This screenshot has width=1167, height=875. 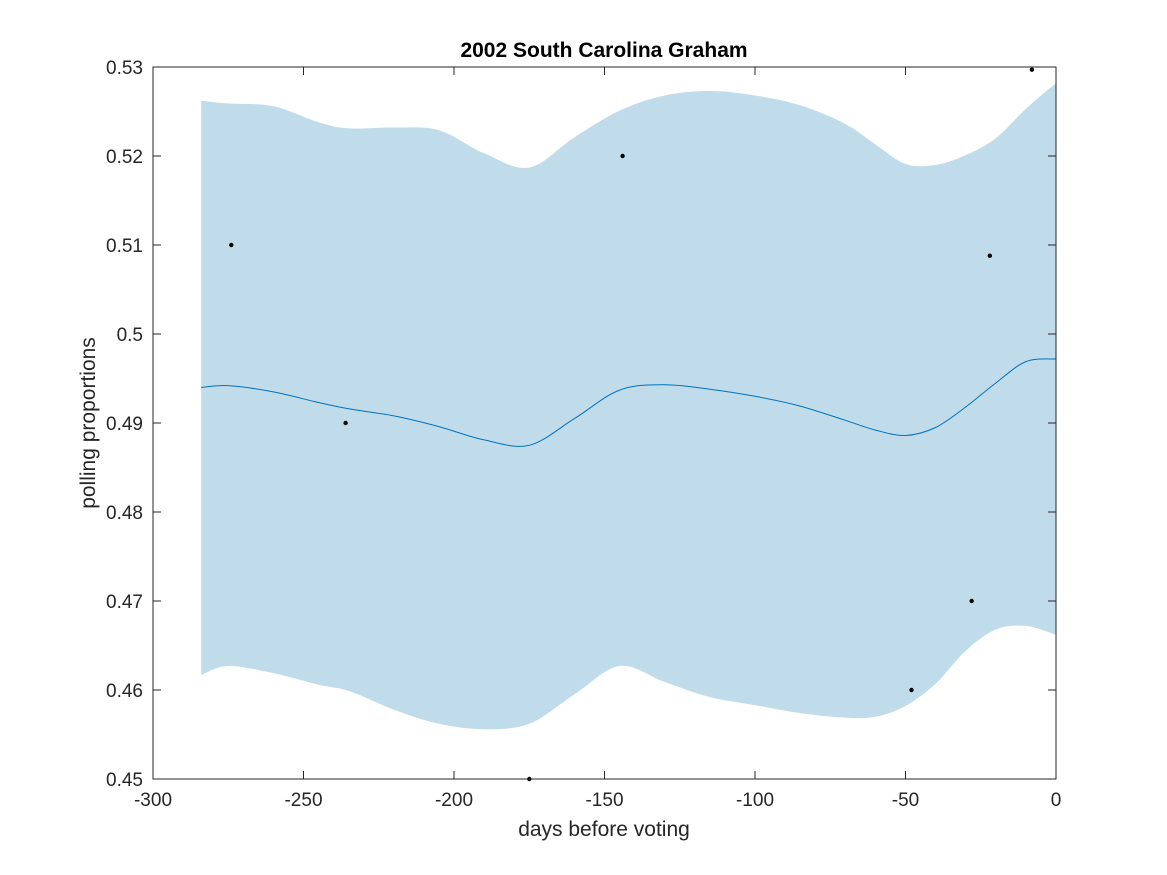 I want to click on x-tick-label: -200, so click(x=454, y=800).